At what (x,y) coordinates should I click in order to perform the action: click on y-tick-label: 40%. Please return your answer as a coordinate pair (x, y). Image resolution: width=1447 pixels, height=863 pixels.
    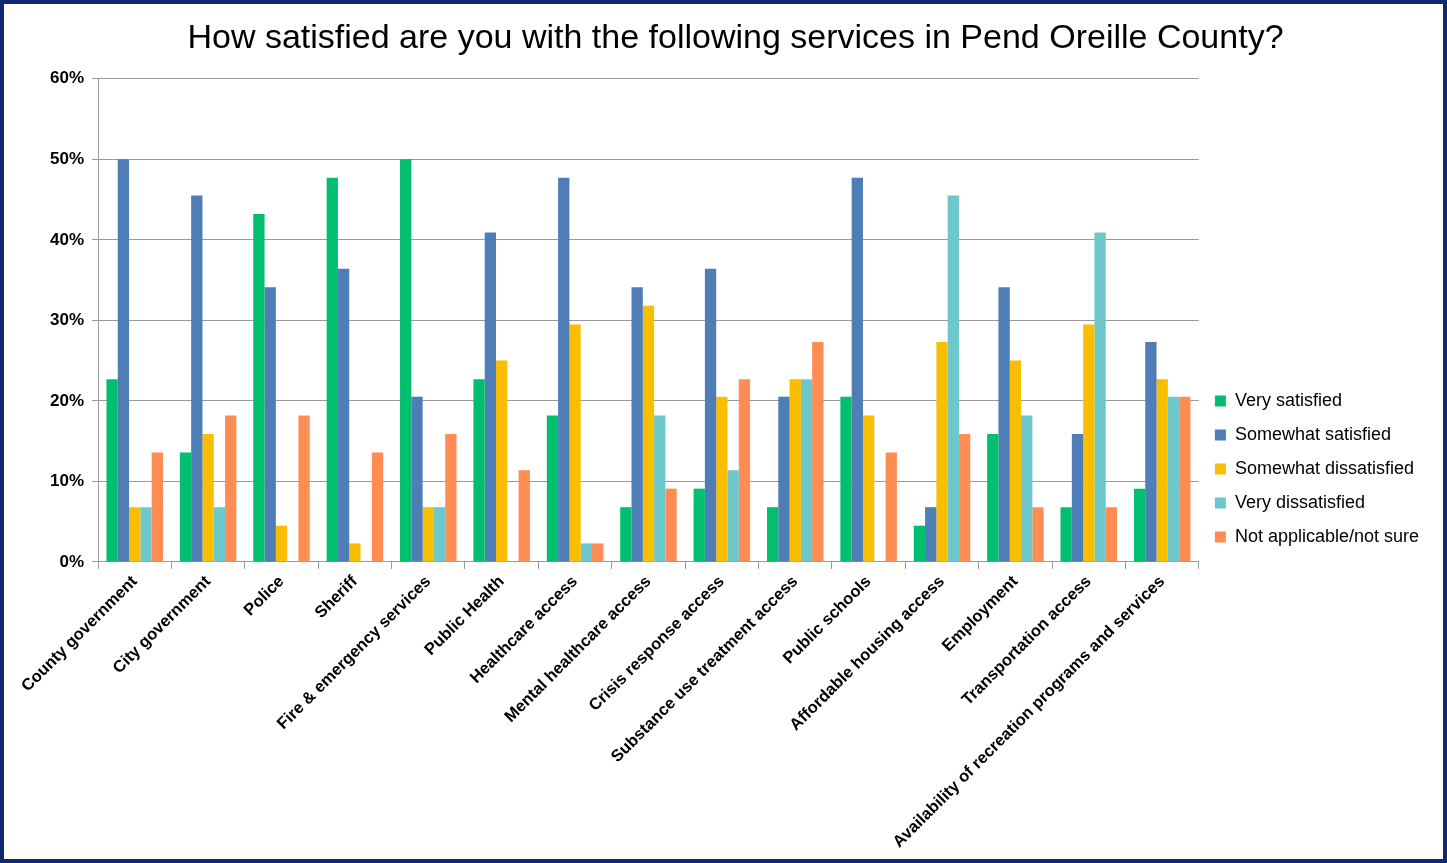
    Looking at the image, I should click on (67, 239).